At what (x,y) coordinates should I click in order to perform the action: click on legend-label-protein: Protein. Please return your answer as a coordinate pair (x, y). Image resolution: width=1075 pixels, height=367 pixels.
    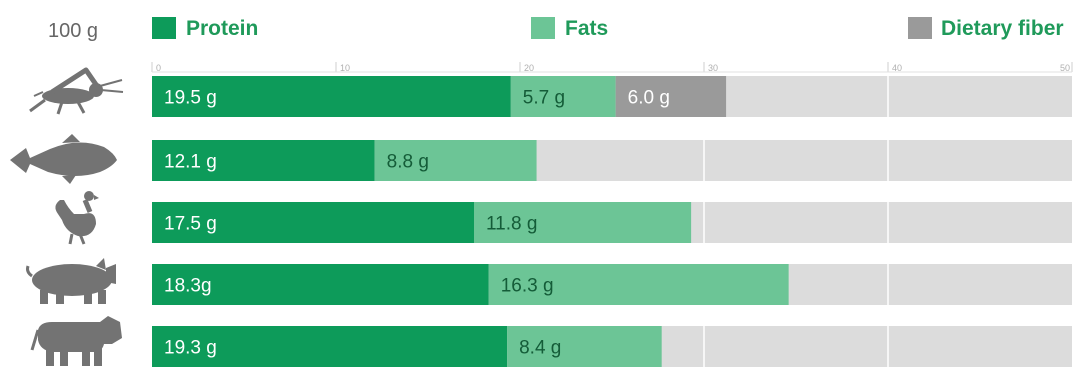
    Looking at the image, I should click on (222, 28).